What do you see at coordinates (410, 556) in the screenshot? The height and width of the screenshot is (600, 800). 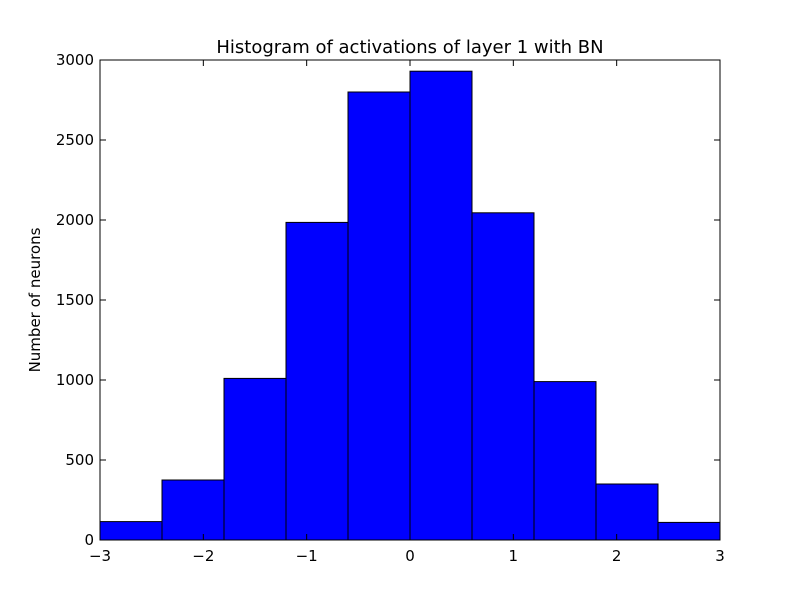 I see `x-tick-label: 0` at bounding box center [410, 556].